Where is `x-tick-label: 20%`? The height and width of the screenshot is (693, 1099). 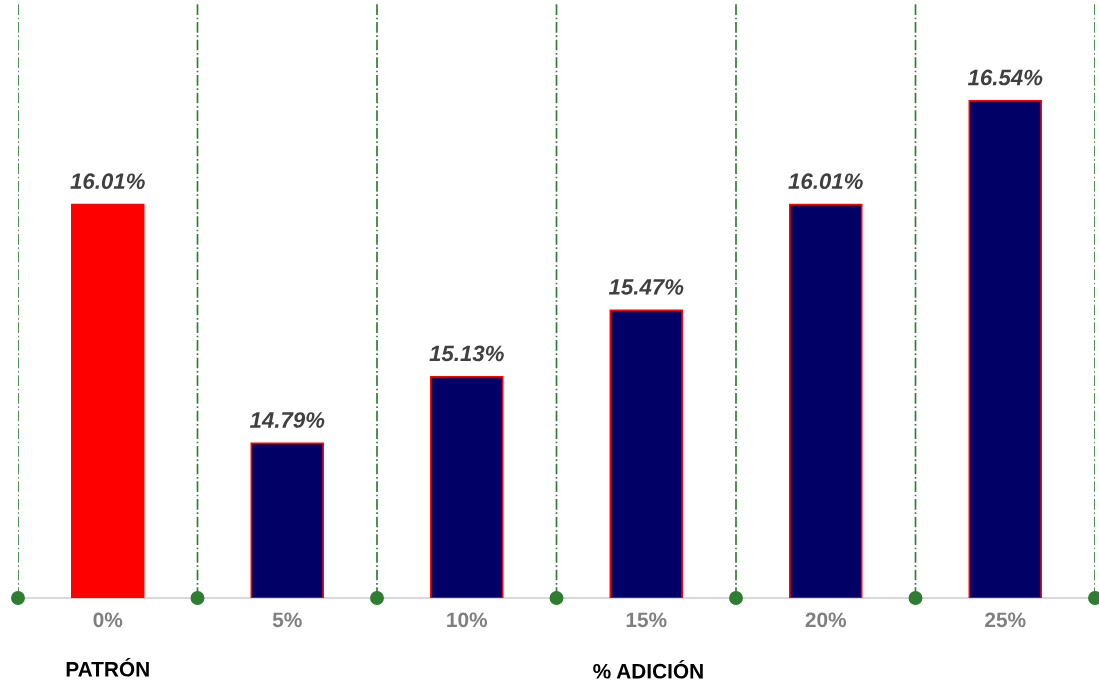
x-tick-label: 20% is located at coordinates (826, 620).